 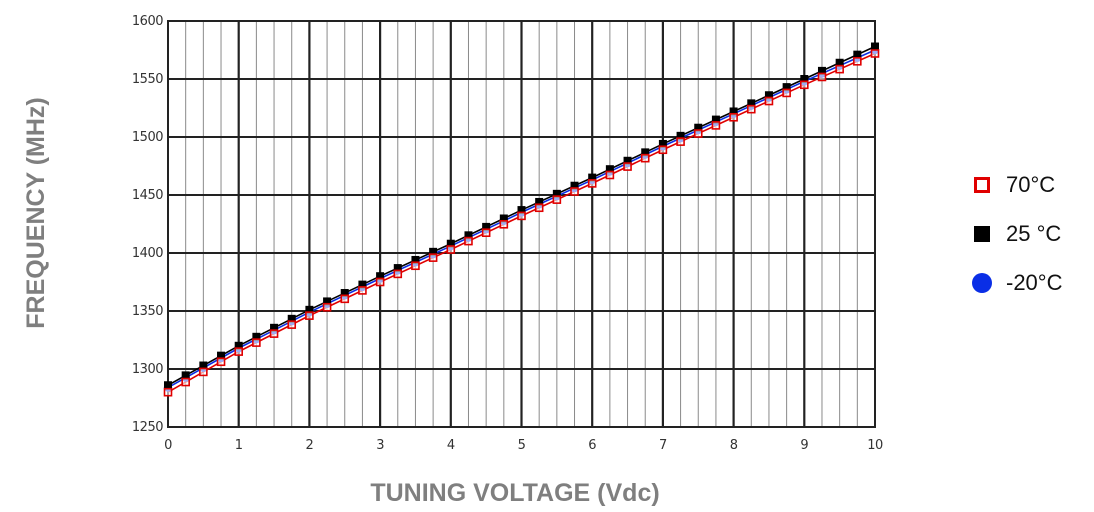 I want to click on legend-item-minus20c: -20°C, so click(x=1017, y=282).